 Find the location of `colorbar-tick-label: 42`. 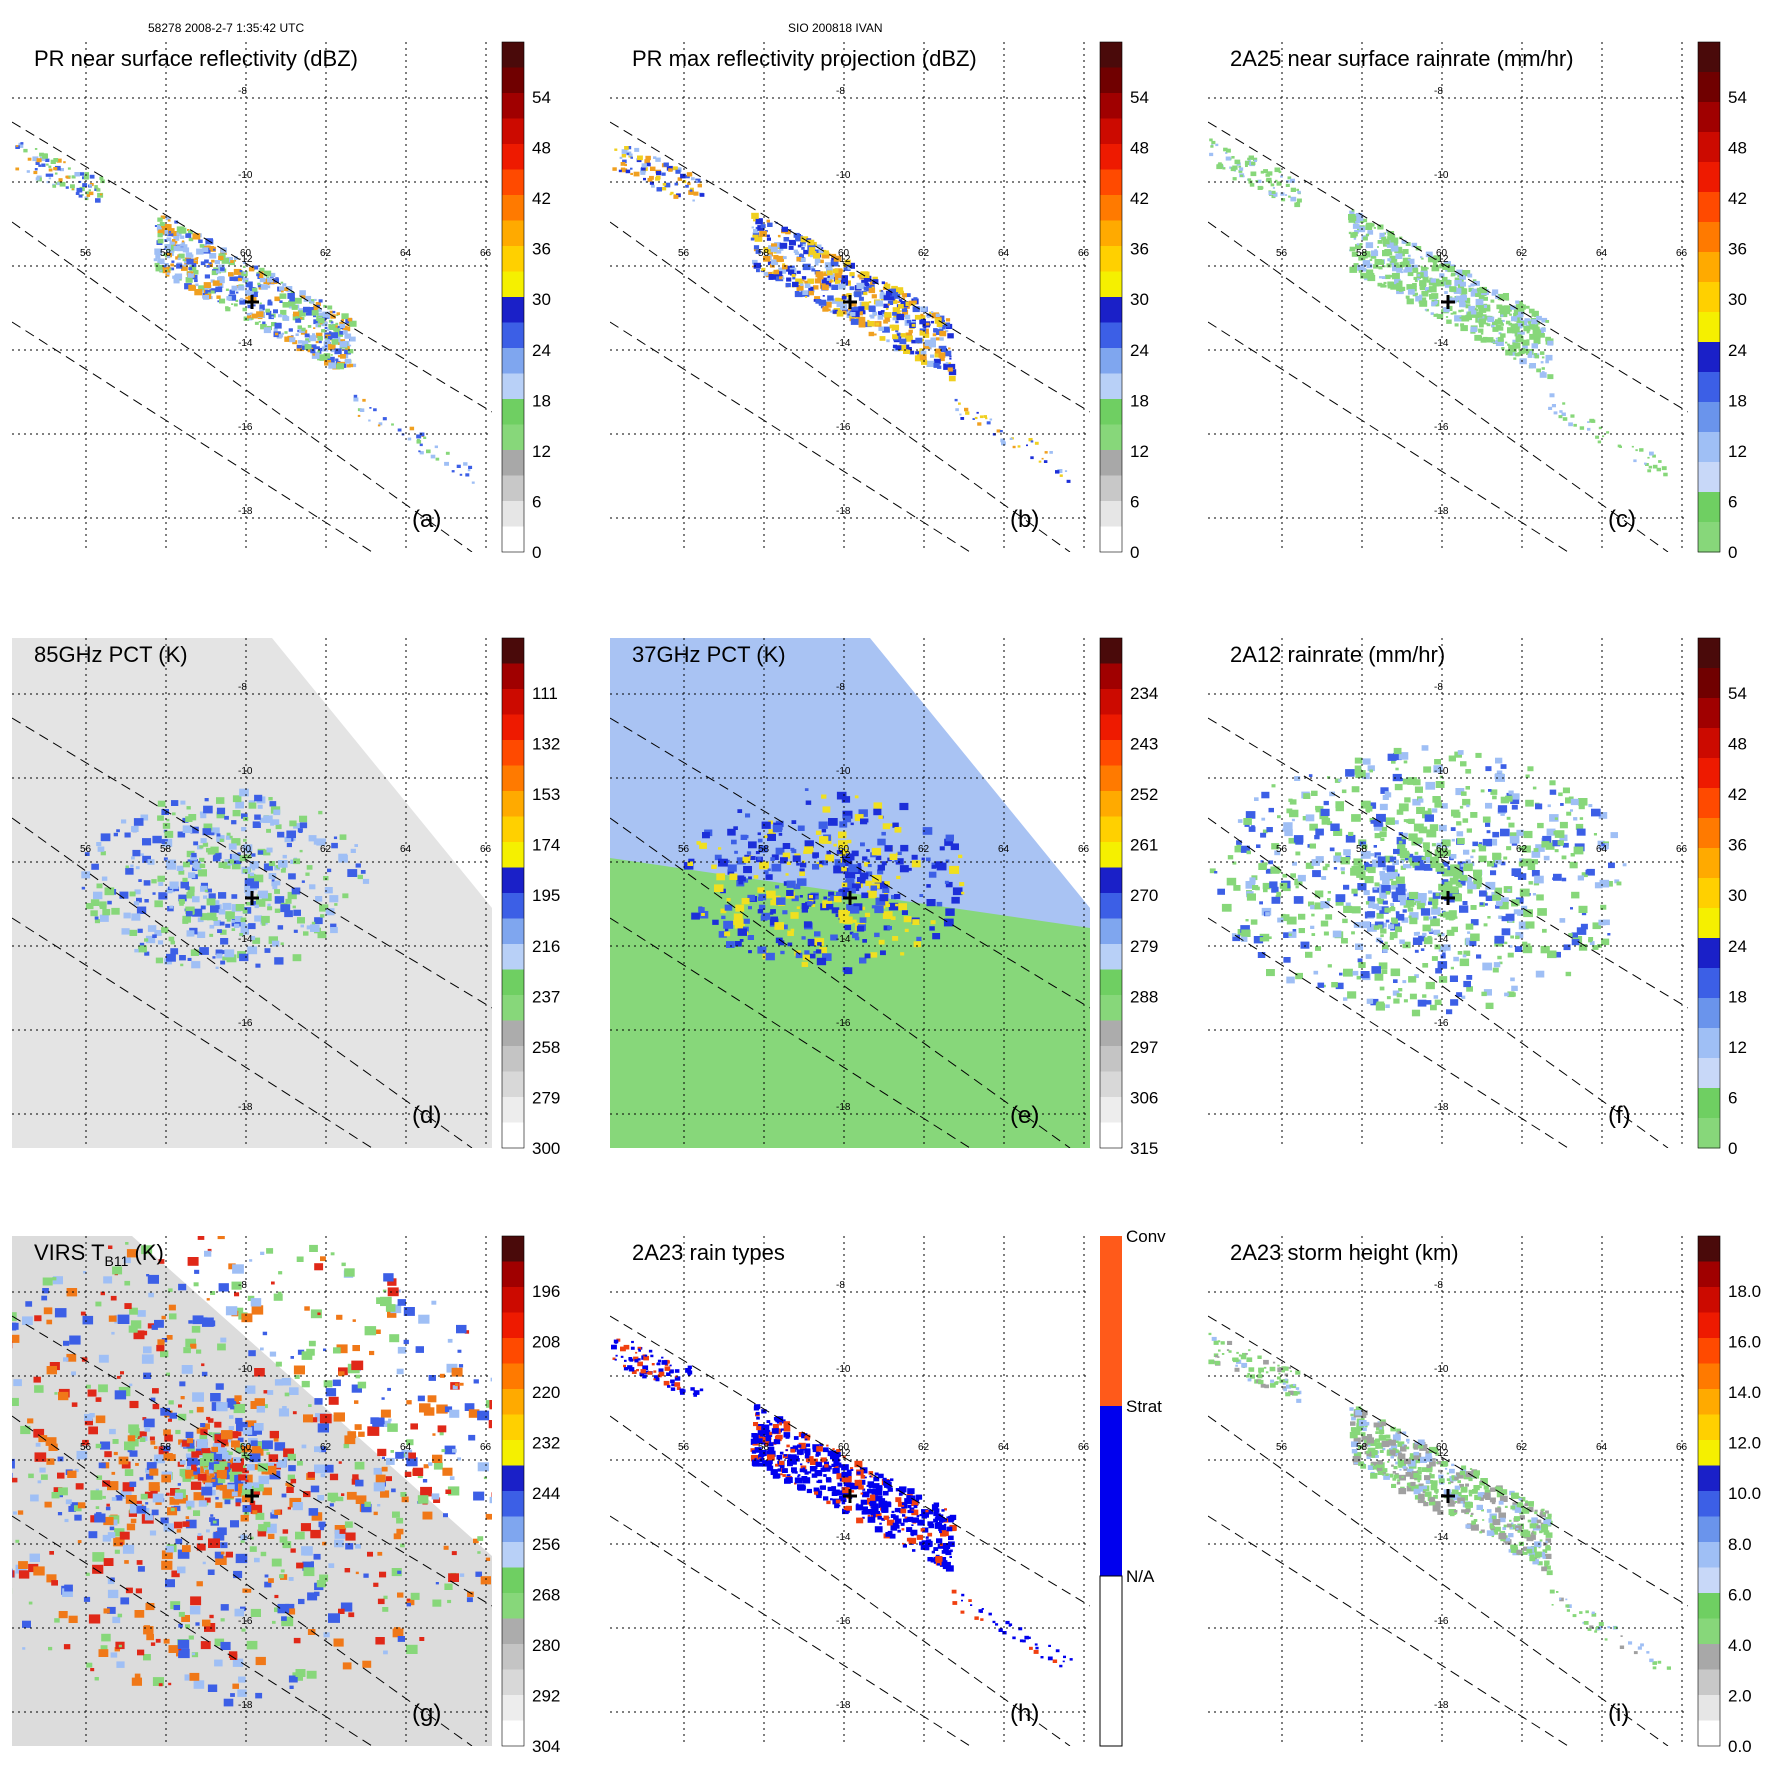

colorbar-tick-label: 42 is located at coordinates (1139, 198).